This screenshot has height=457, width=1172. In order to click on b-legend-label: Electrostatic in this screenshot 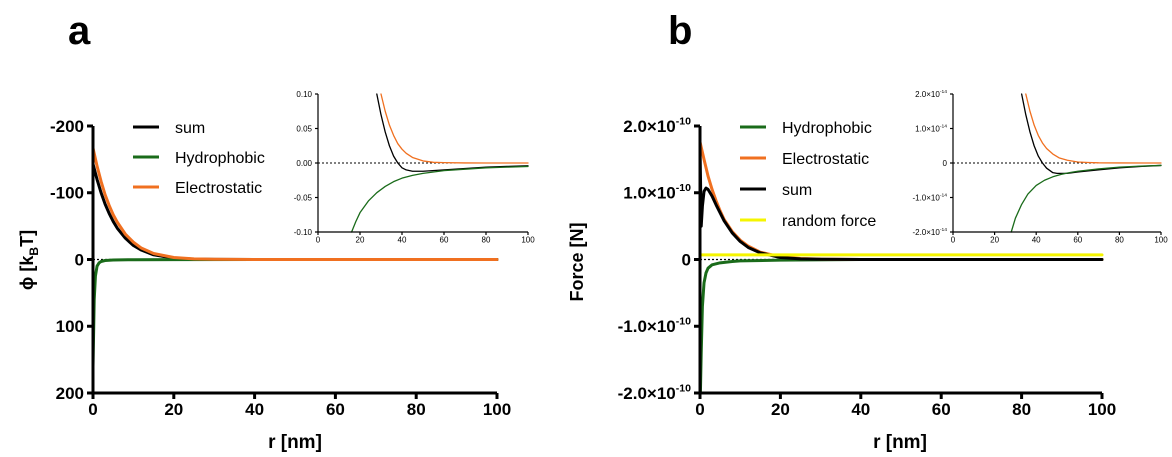, I will do `click(825, 159)`.